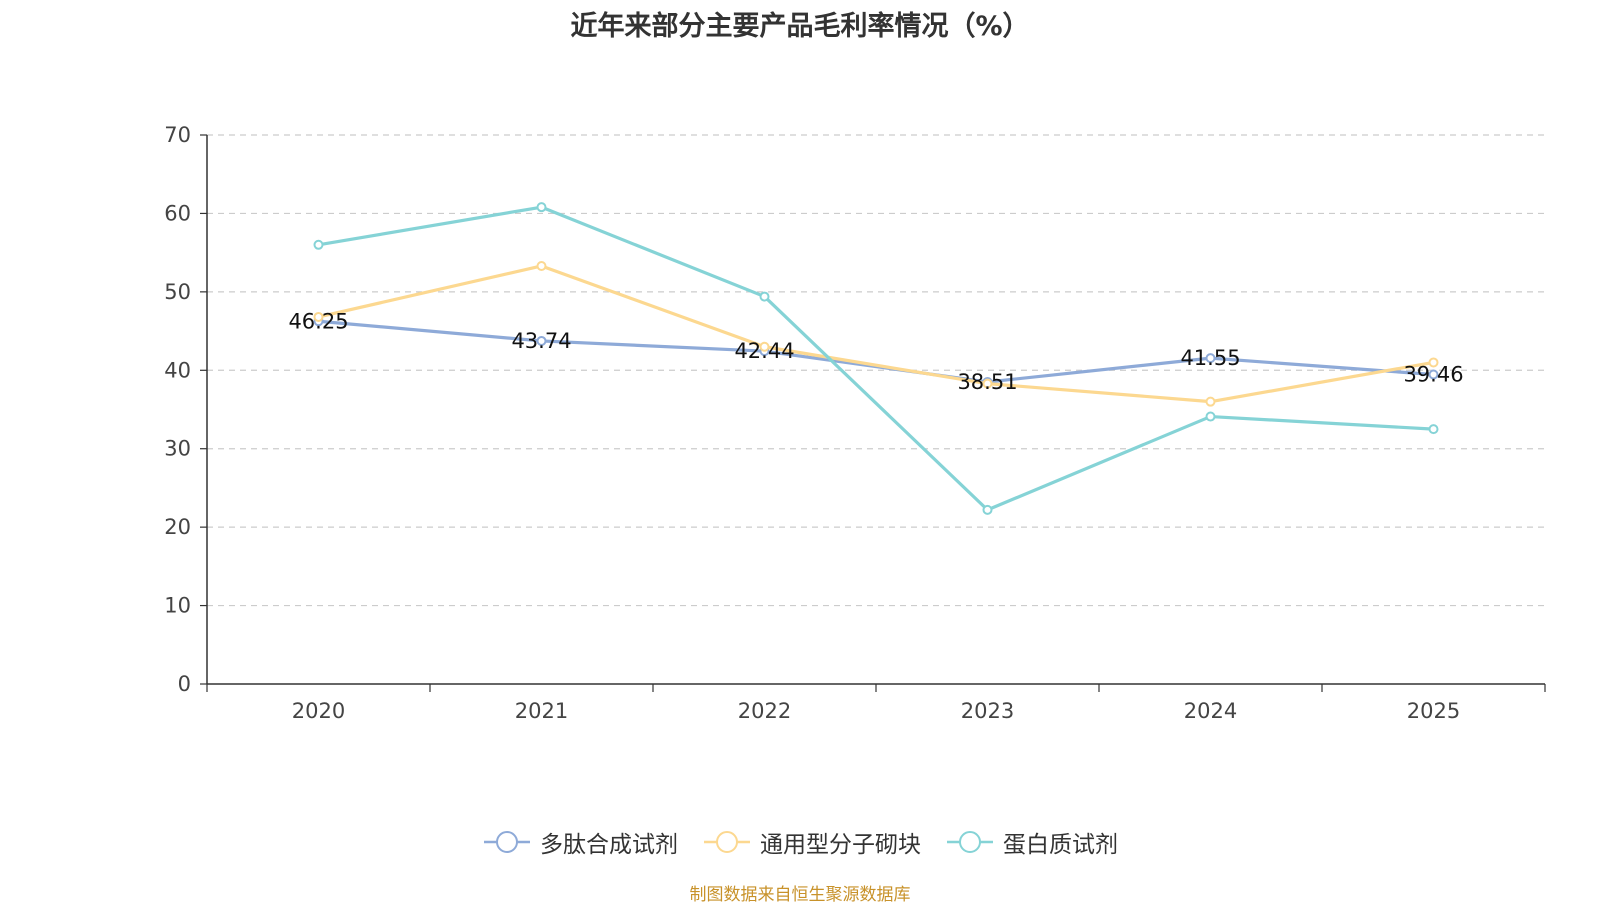 The height and width of the screenshot is (905, 1600). What do you see at coordinates (1433, 711) in the screenshot?
I see `x-tick-label: 2025` at bounding box center [1433, 711].